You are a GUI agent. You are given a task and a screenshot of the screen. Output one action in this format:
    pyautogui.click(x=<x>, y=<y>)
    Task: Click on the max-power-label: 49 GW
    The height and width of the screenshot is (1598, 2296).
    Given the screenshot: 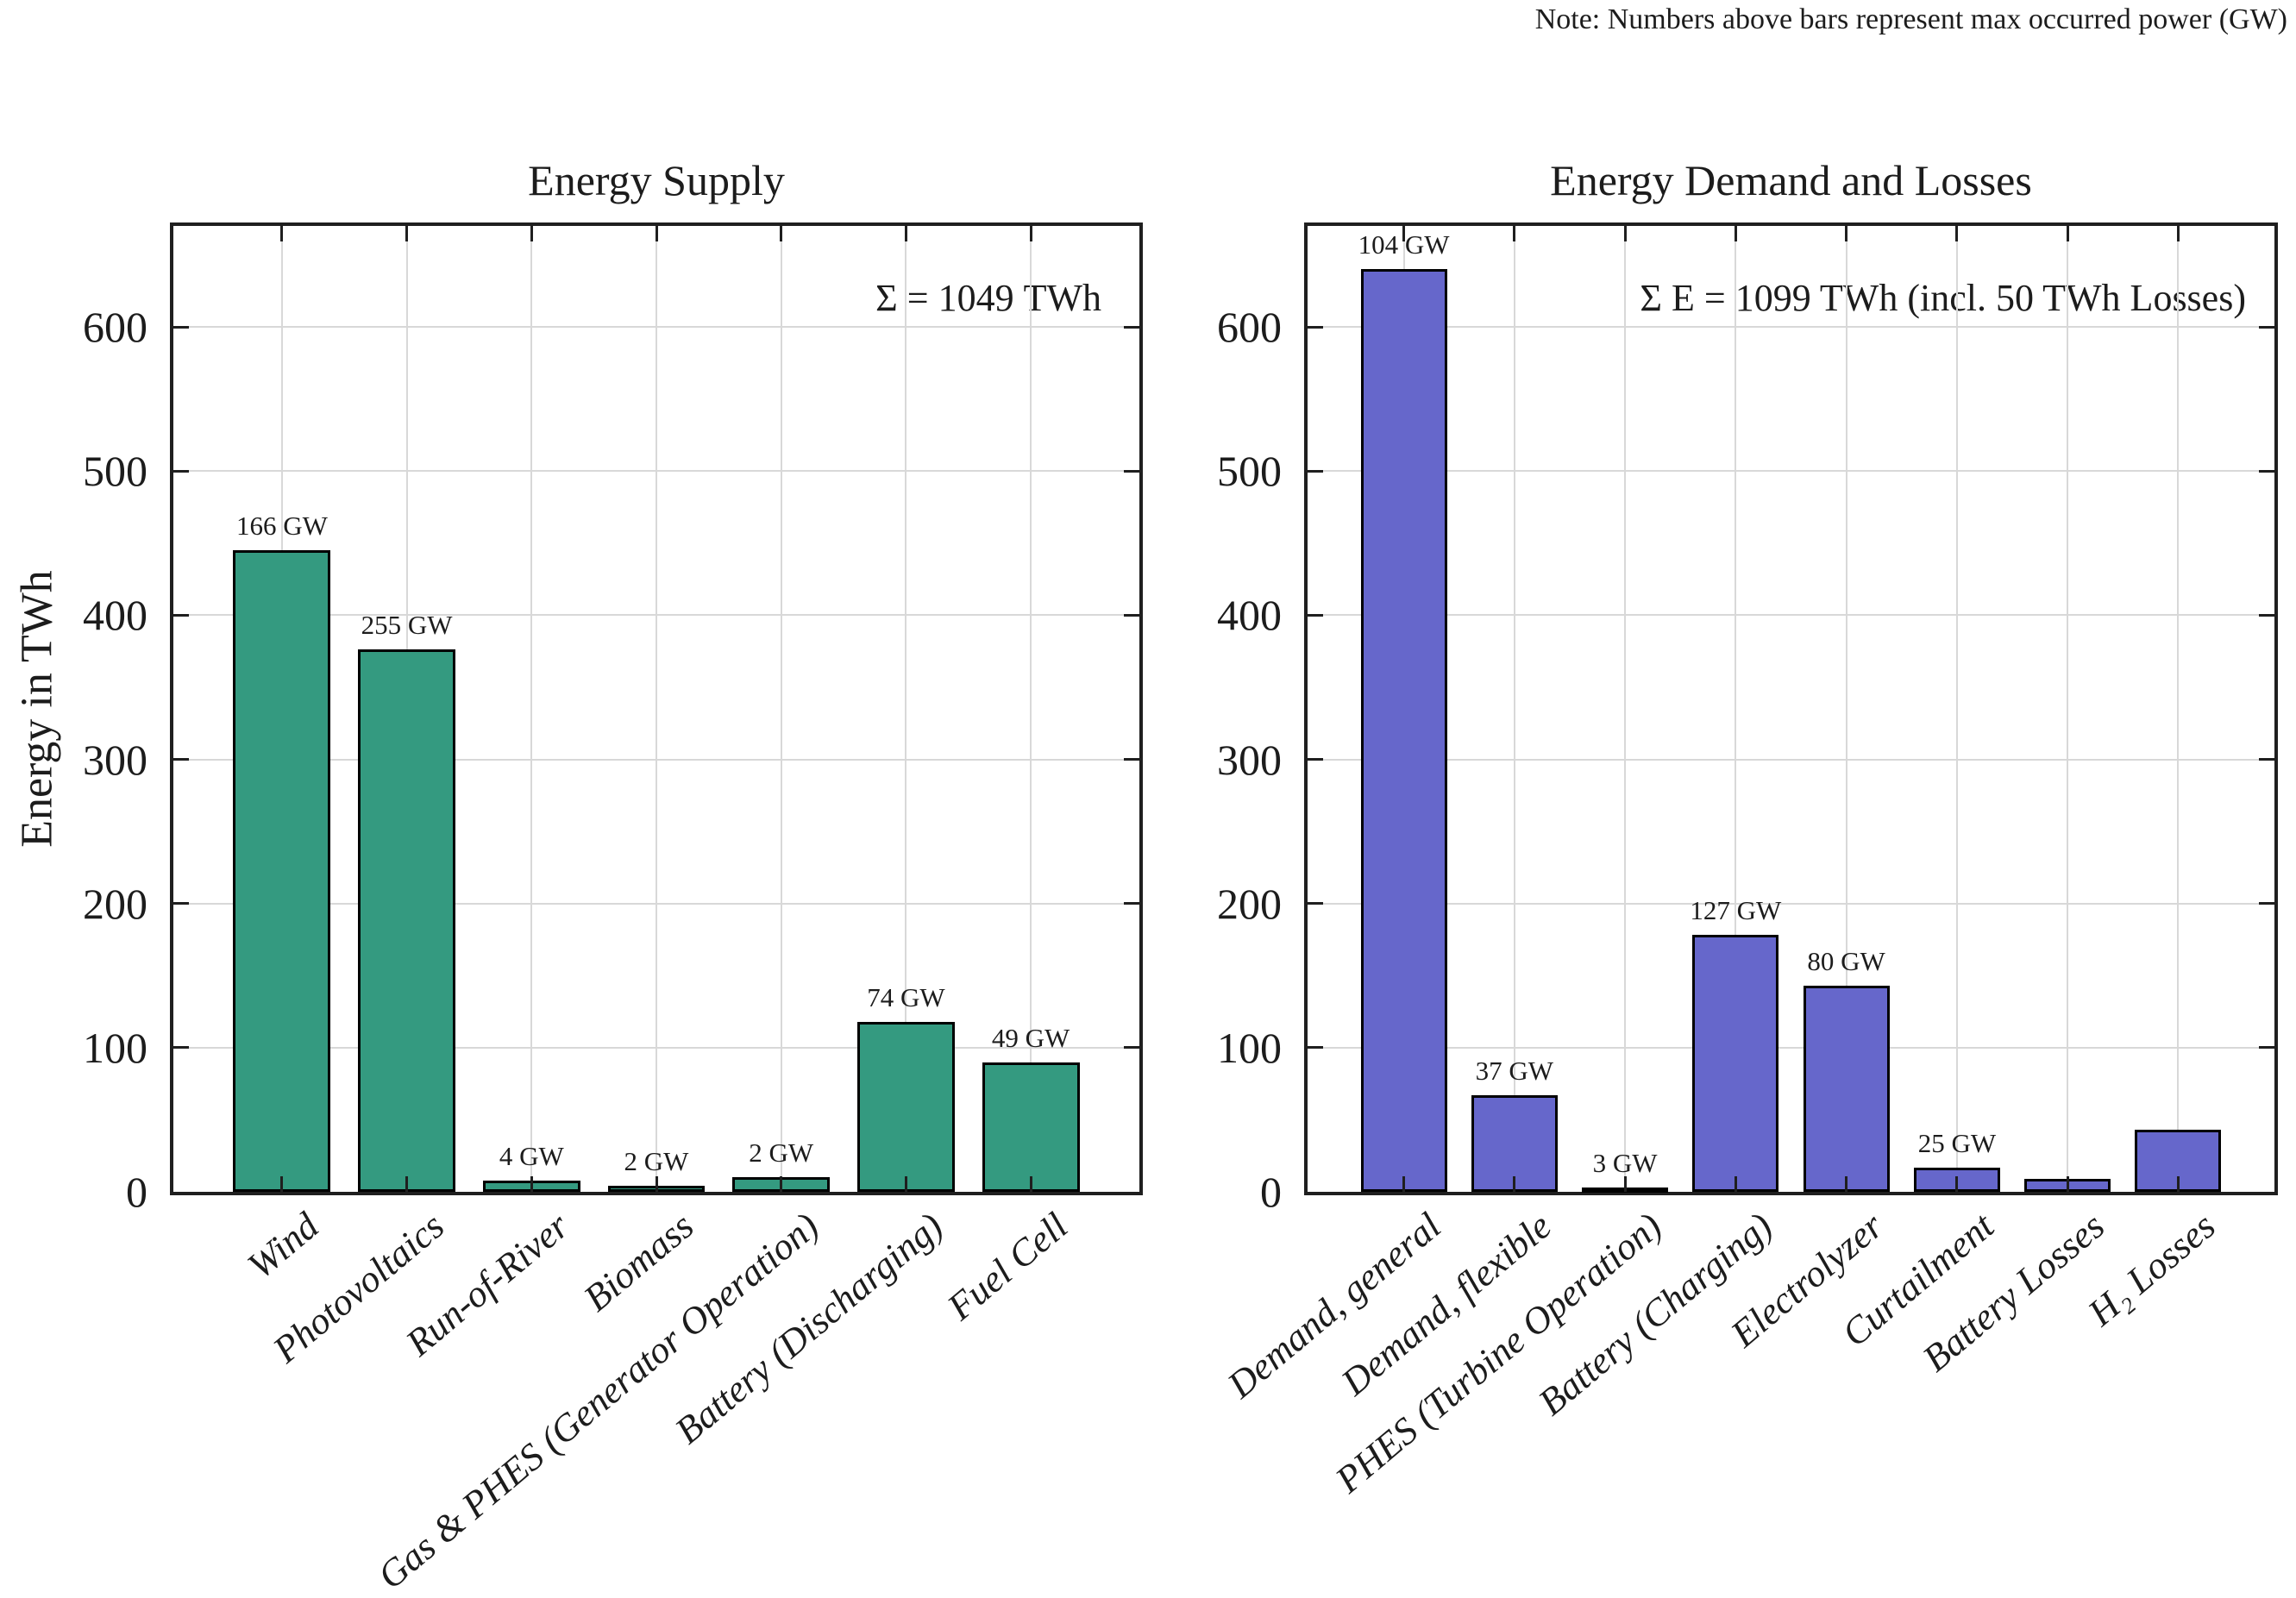 What is the action you would take?
    pyautogui.click(x=1030, y=1037)
    